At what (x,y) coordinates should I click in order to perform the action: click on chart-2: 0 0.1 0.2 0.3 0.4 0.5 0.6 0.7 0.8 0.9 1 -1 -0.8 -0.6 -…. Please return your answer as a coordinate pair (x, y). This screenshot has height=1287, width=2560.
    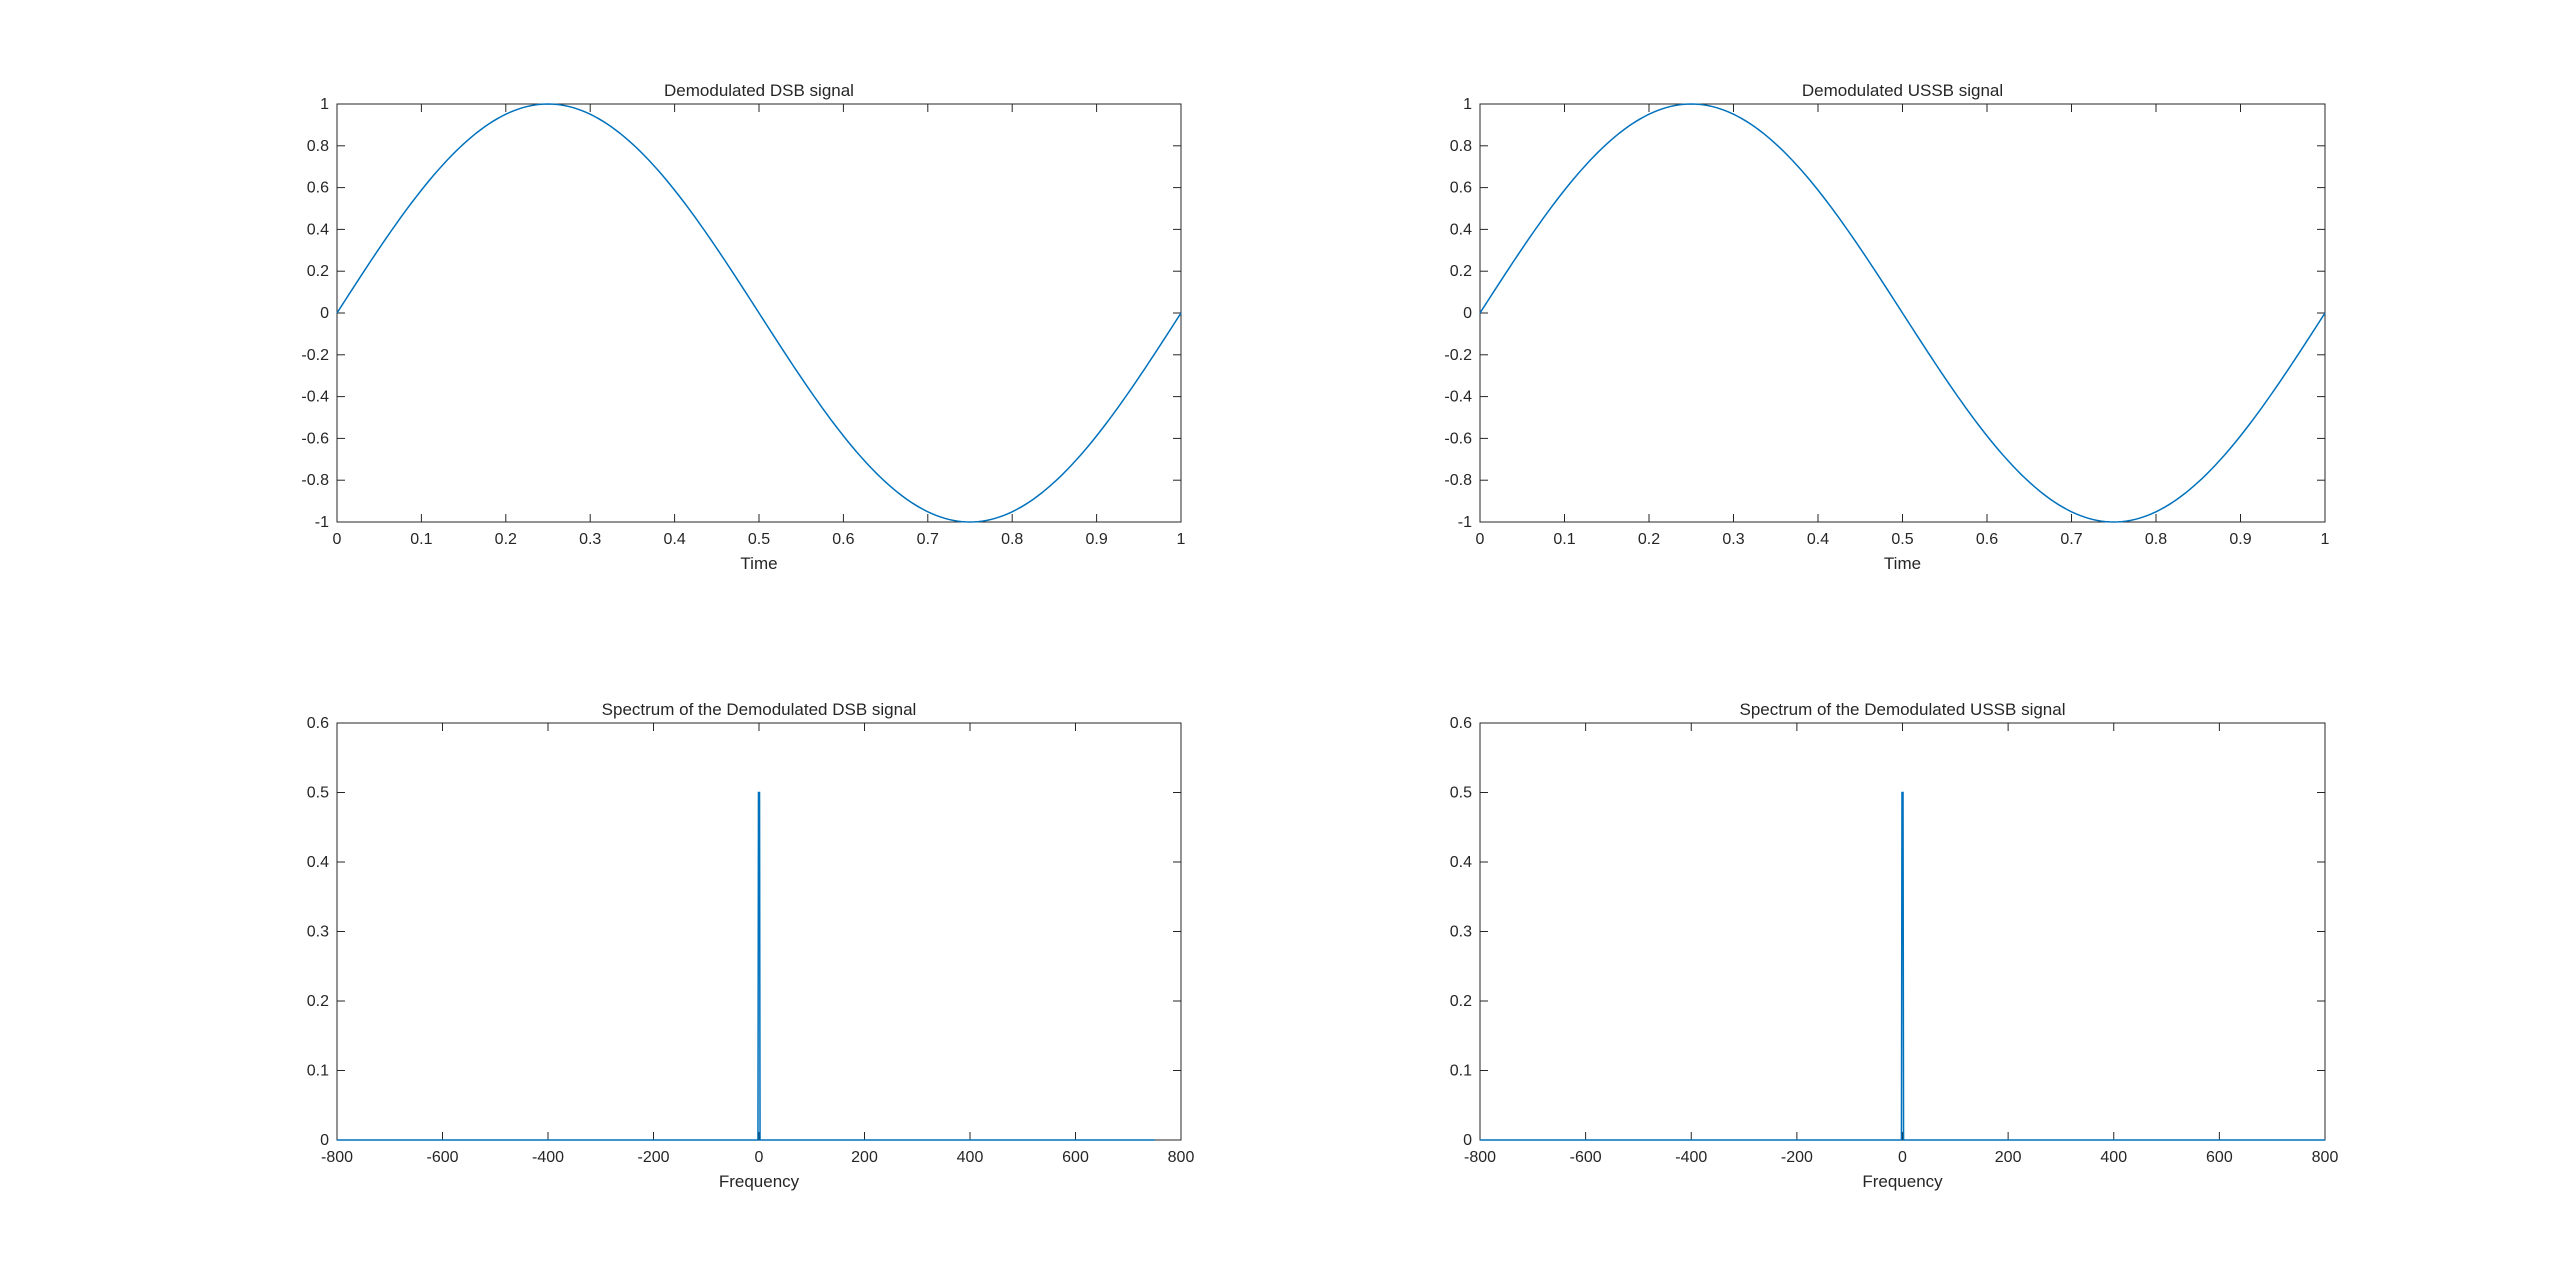
    Looking at the image, I should click on (1886, 327).